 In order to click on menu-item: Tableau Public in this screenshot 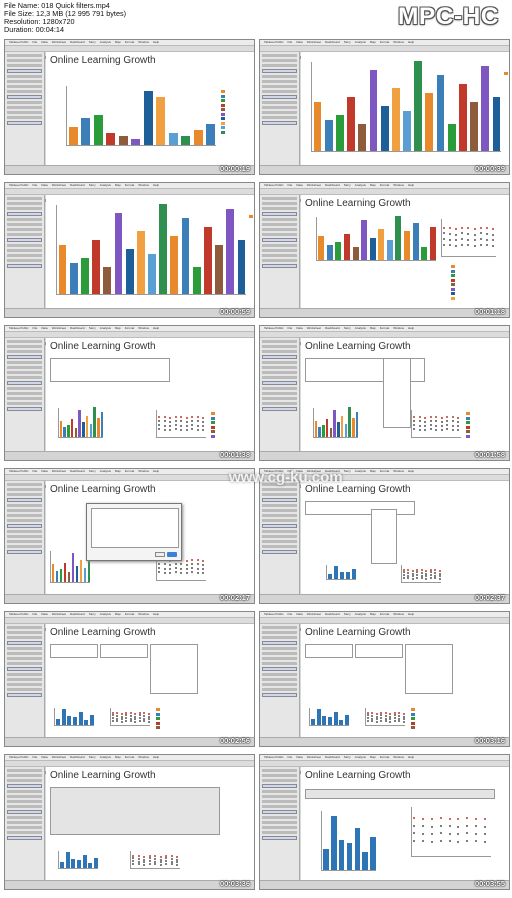, I will do `click(274, 471)`.